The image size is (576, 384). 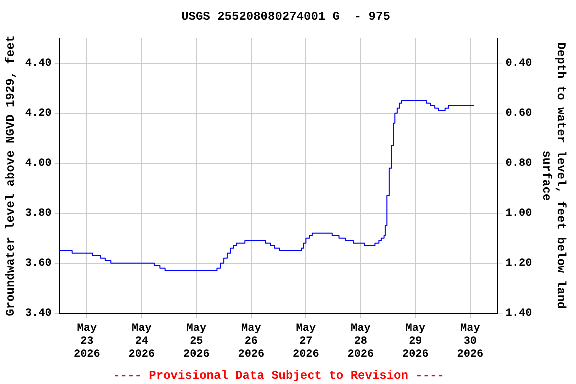 I want to click on x-tick-label: May 28 2026, so click(x=361, y=342).